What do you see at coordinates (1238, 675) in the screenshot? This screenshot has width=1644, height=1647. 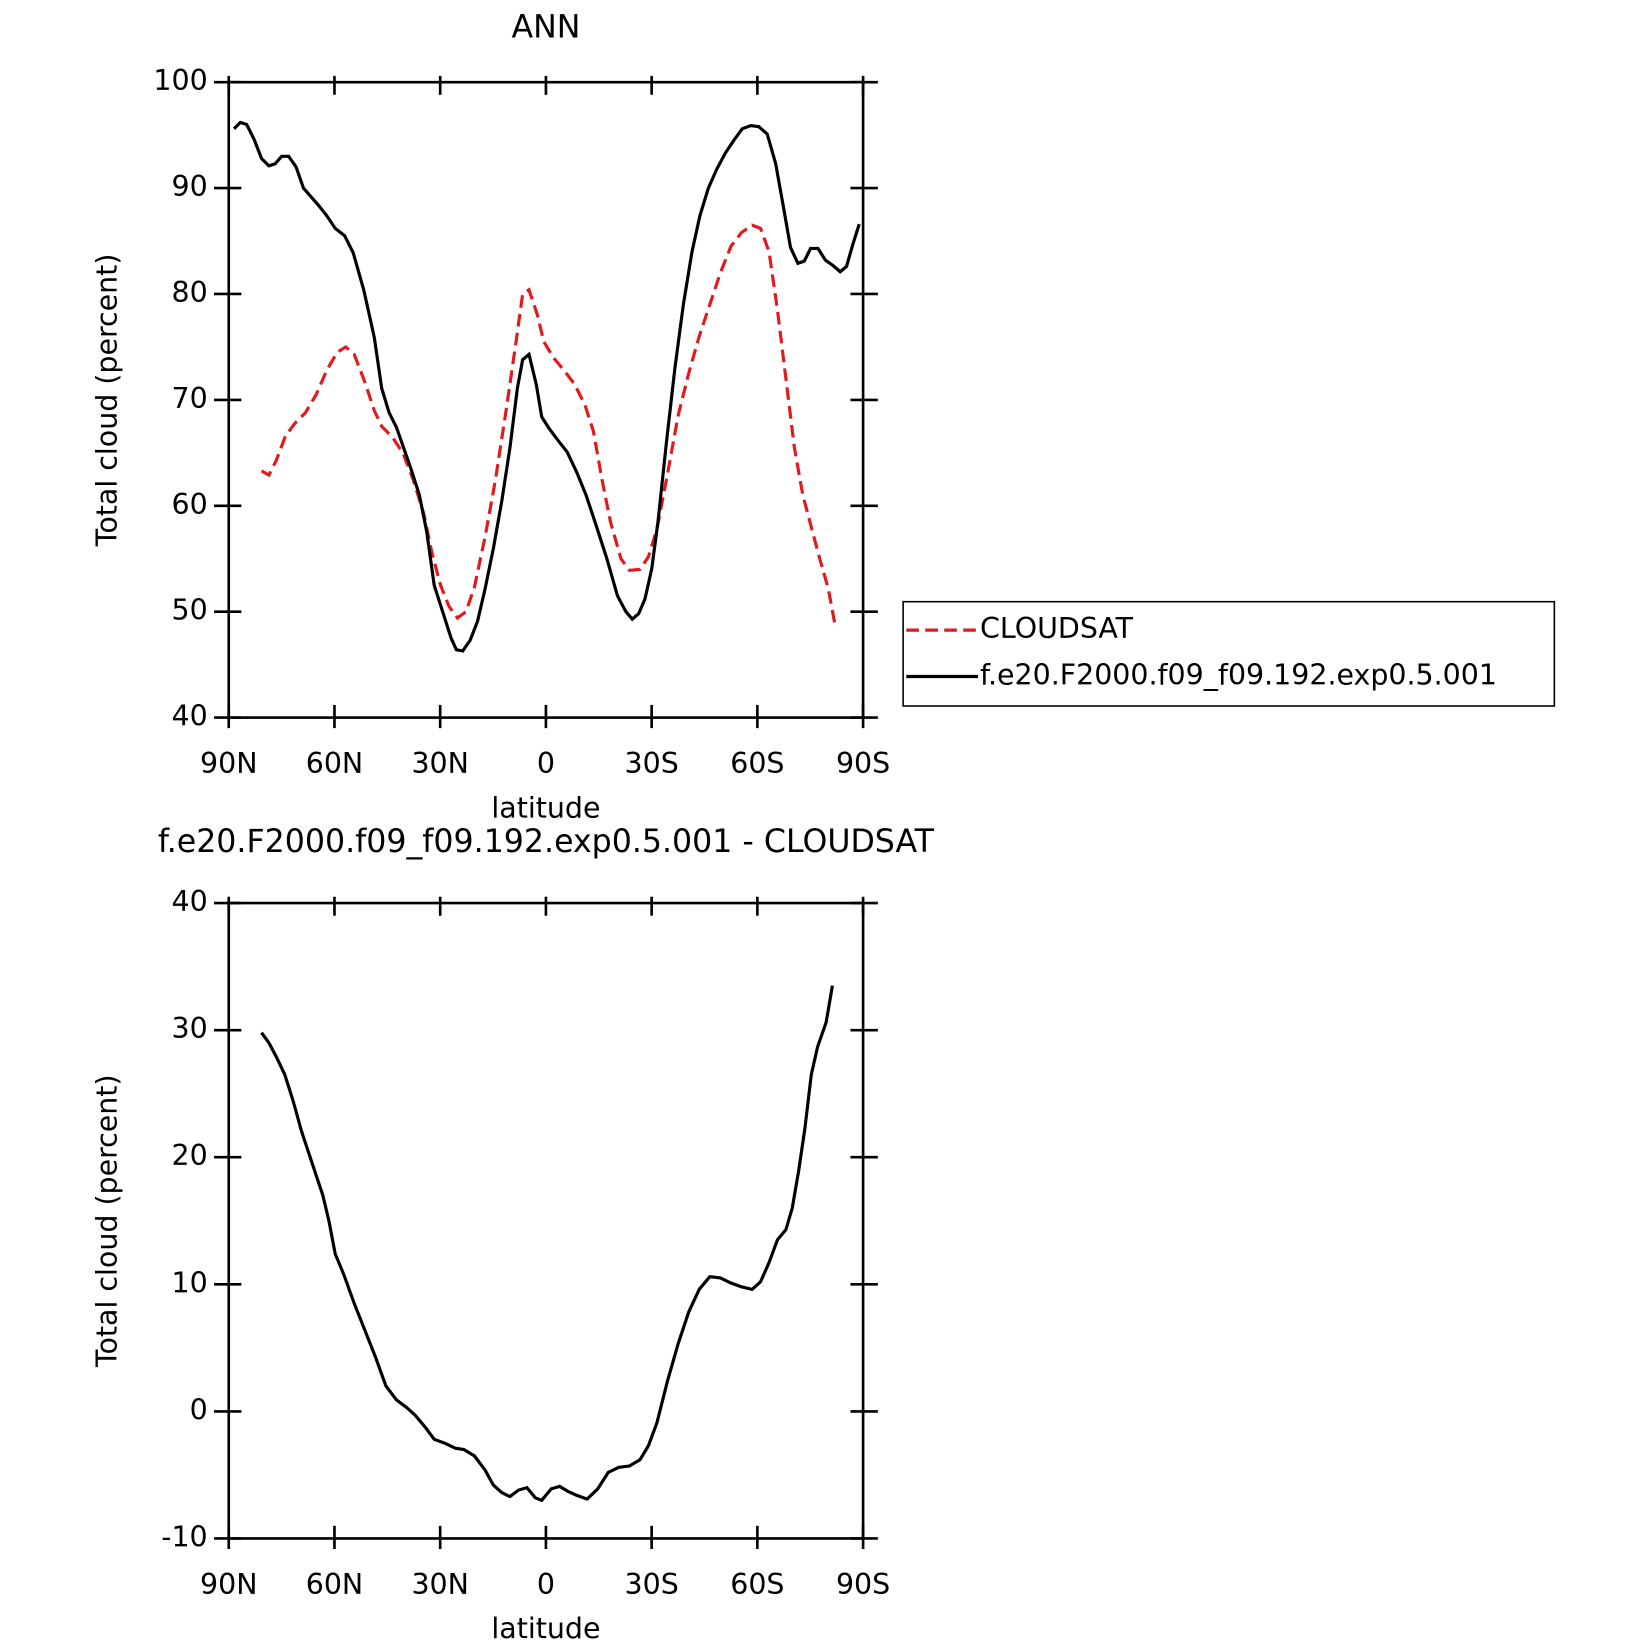 I see `legend-label: f.e20.F2000.f09_f09.192.exp0.5.001` at bounding box center [1238, 675].